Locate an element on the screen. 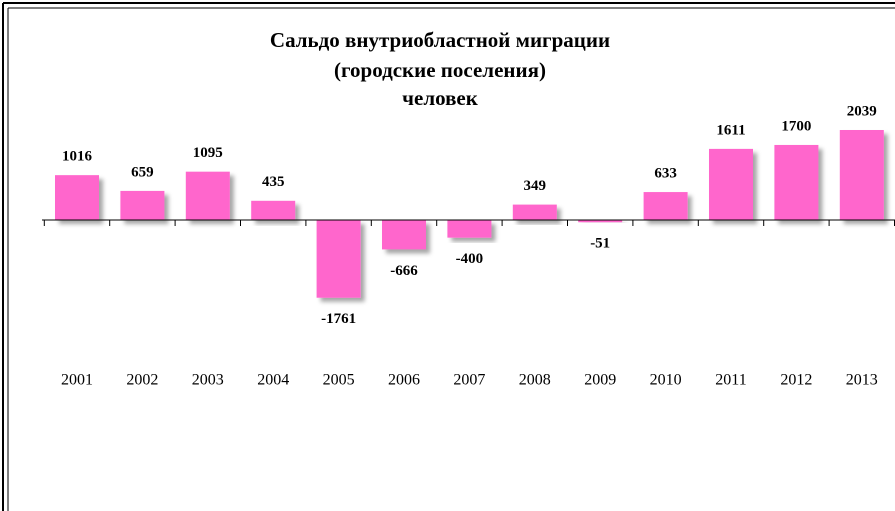 The width and height of the screenshot is (895, 511). value-label: -666 is located at coordinates (404, 271).